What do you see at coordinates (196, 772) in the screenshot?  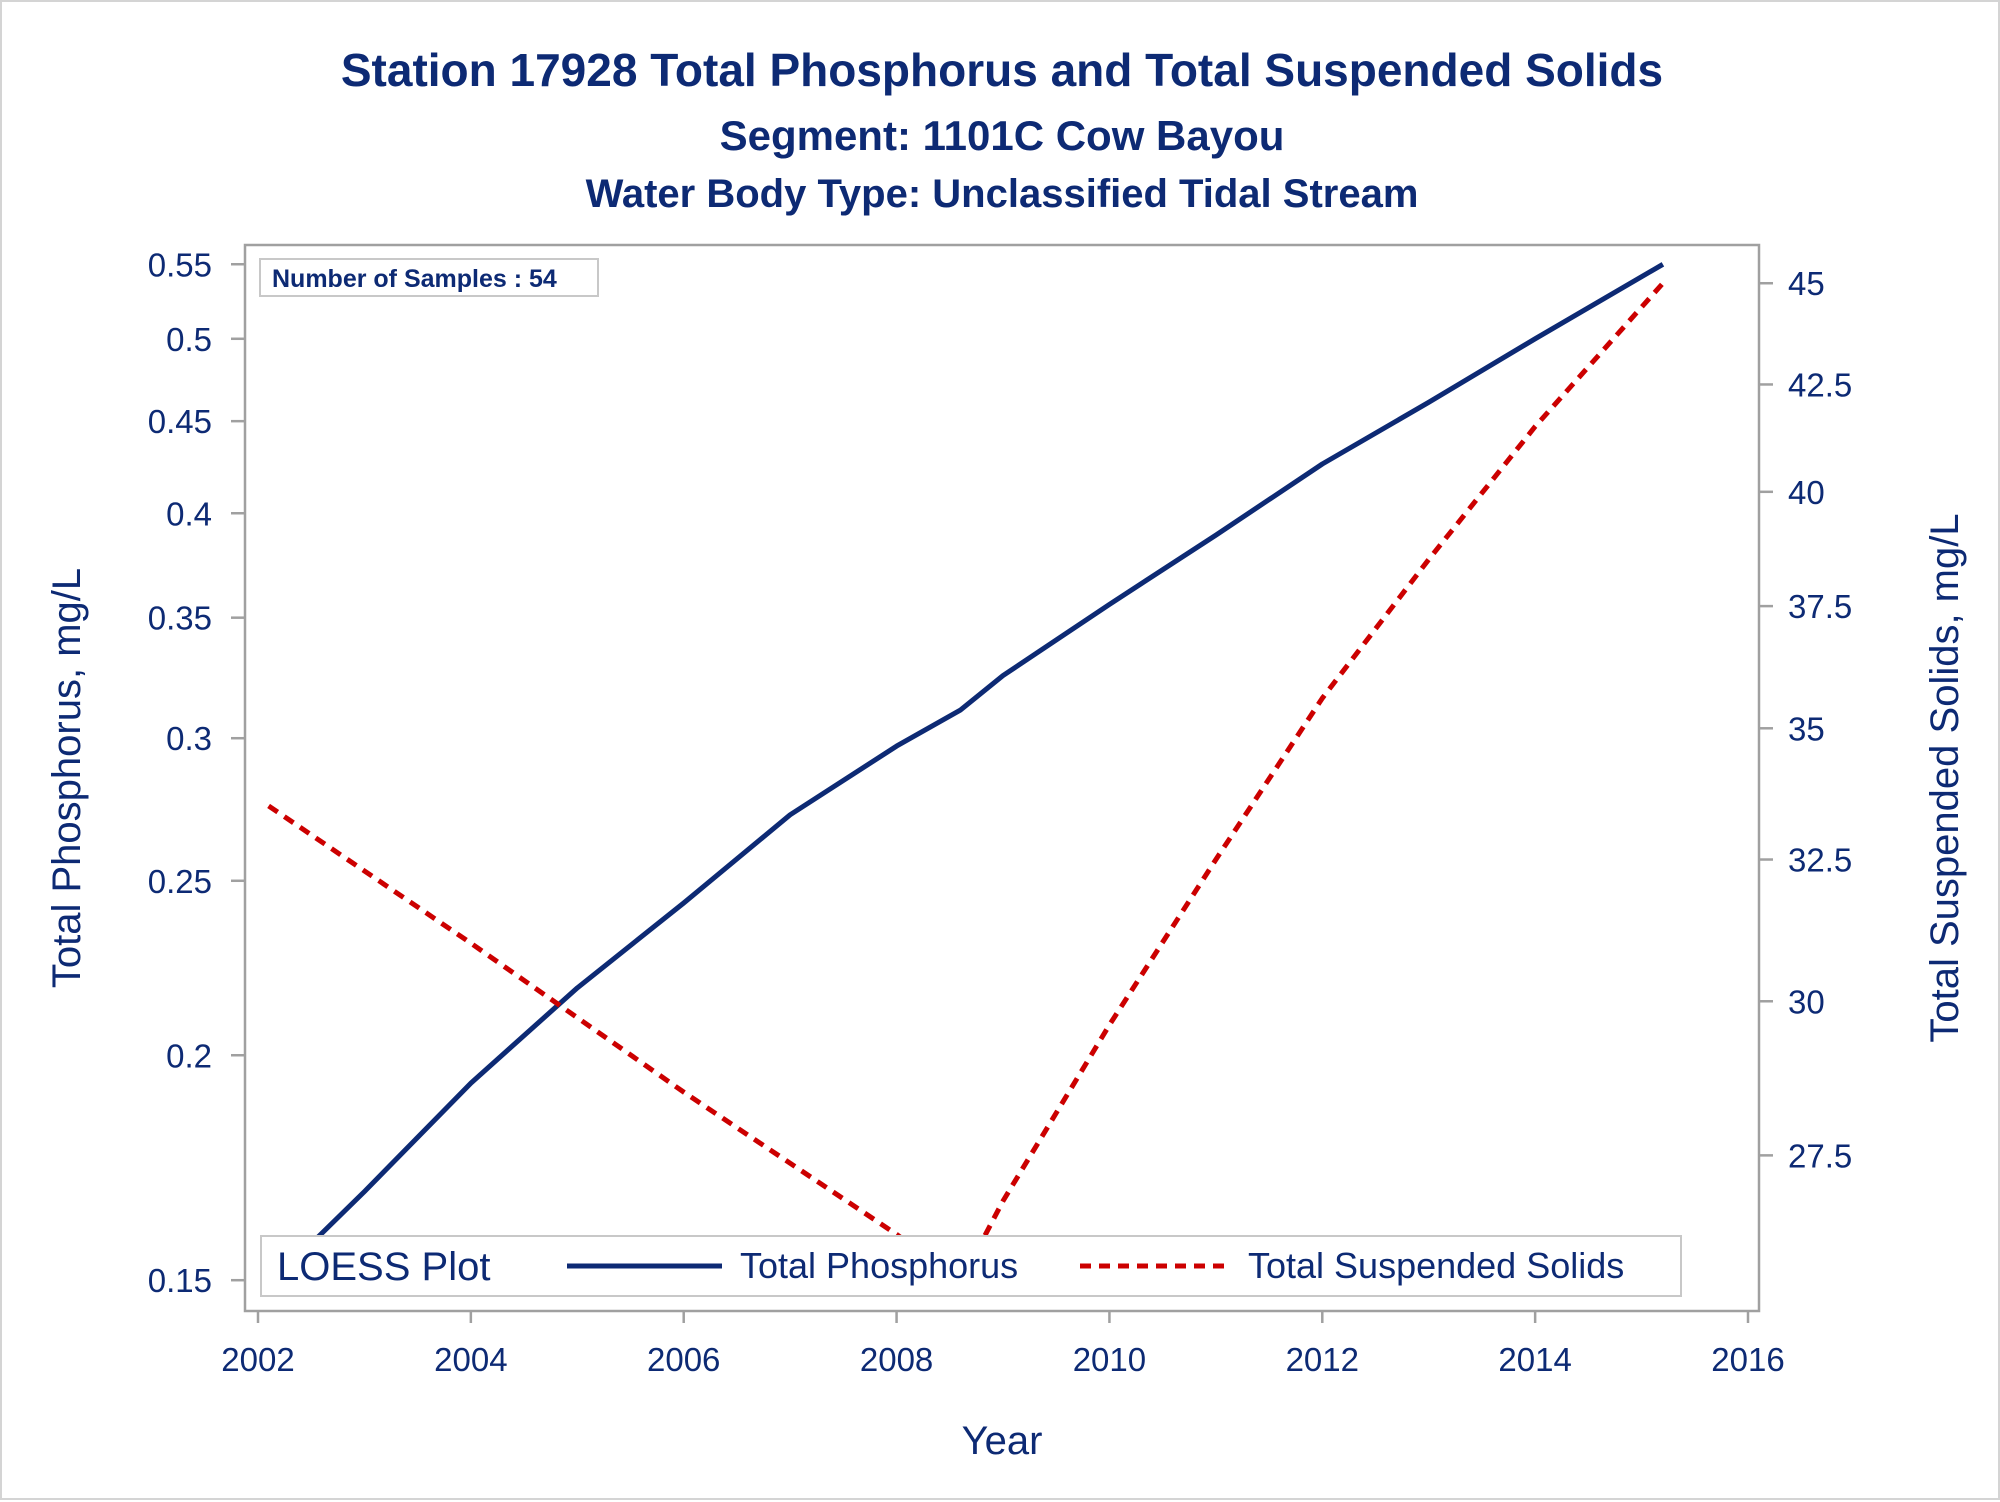 I see `y-left-axis: 0.15 0.2 0.25 0.3 0.35 0.4 0.45 0.5 0.55` at bounding box center [196, 772].